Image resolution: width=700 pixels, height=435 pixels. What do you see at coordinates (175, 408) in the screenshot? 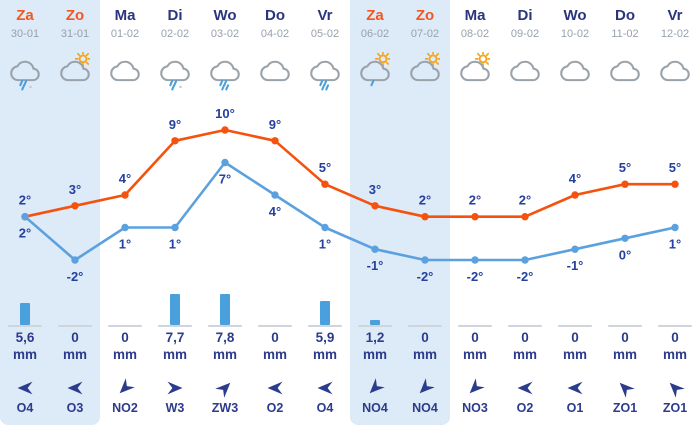
I see `wind-label: W3` at bounding box center [175, 408].